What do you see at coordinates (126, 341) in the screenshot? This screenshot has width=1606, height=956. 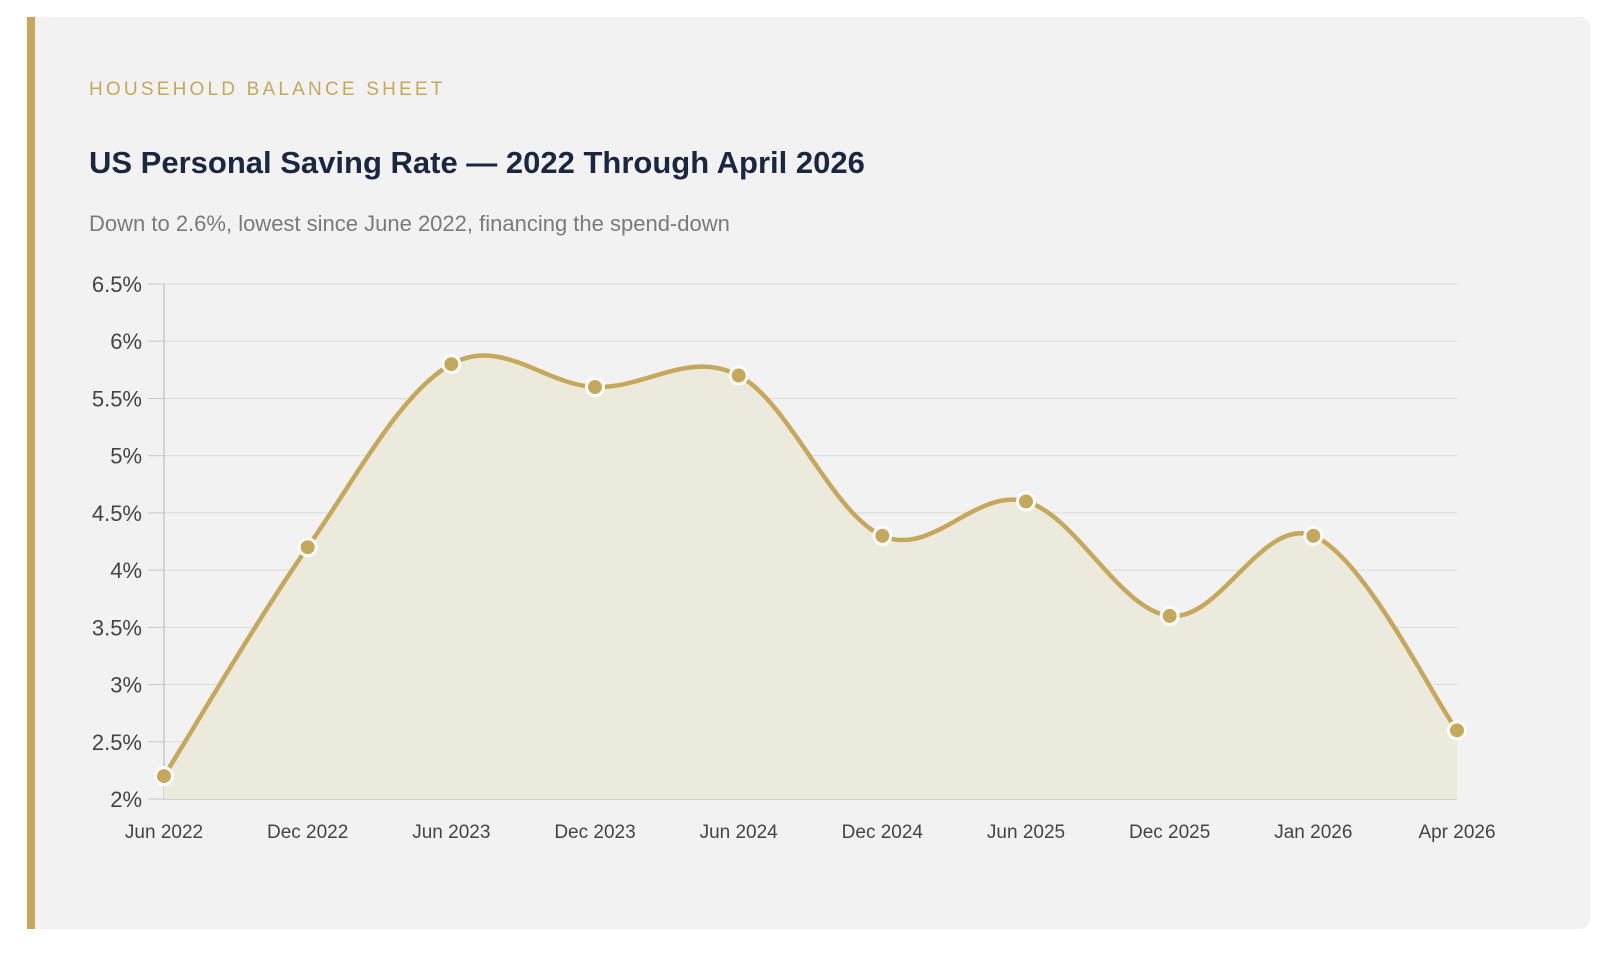 I see `y-tick-label: 6%` at bounding box center [126, 341].